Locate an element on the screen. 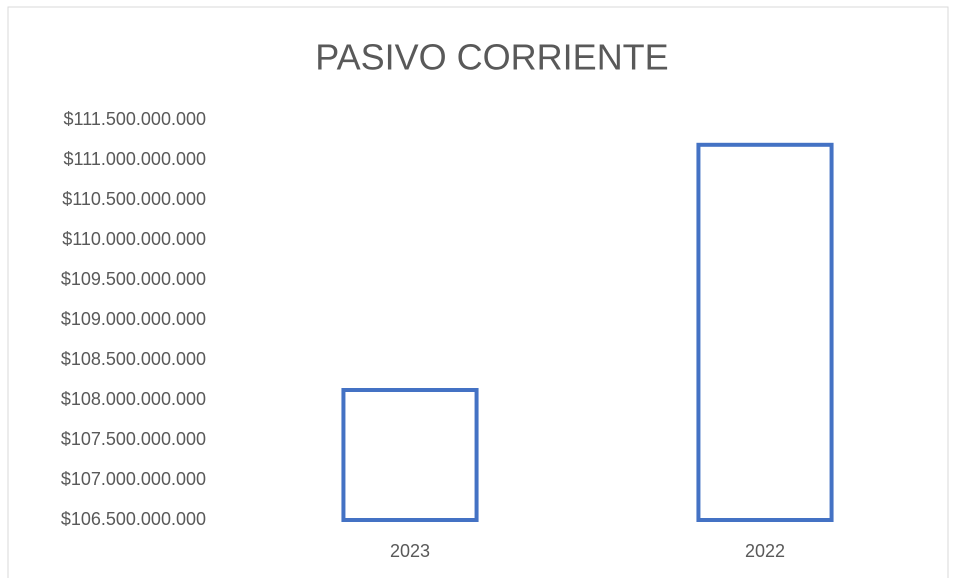 The height and width of the screenshot is (578, 955). y-tick-label: $108.000.000.000 is located at coordinates (133, 399).